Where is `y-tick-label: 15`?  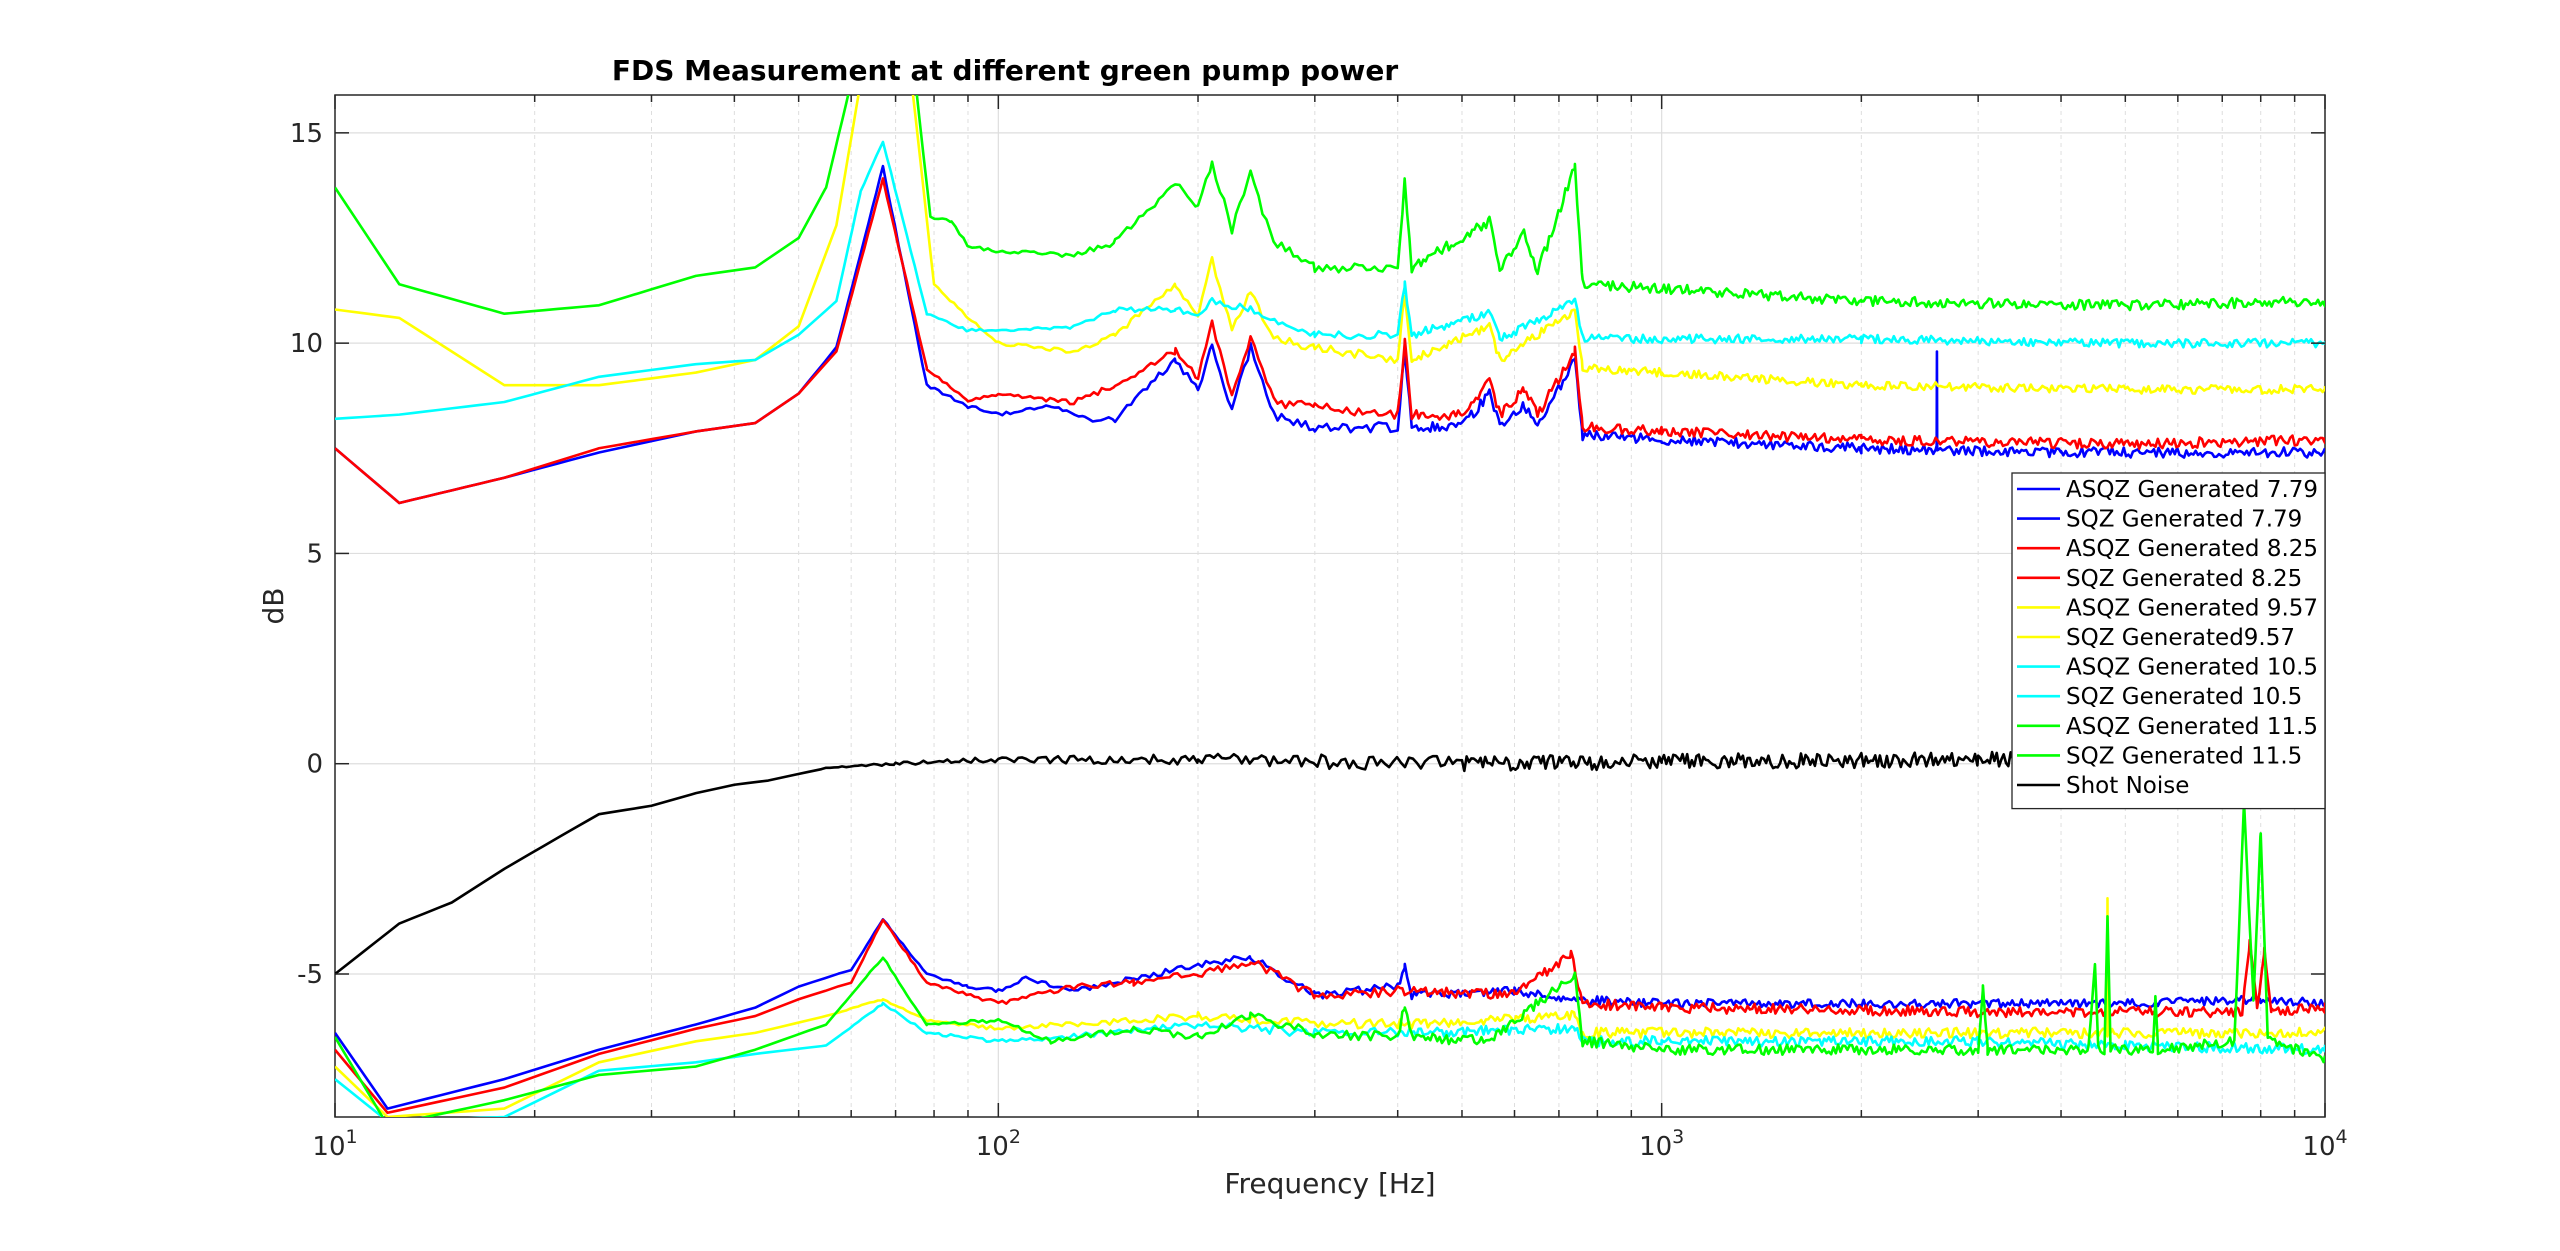
y-tick-label: 15 is located at coordinates (306, 134).